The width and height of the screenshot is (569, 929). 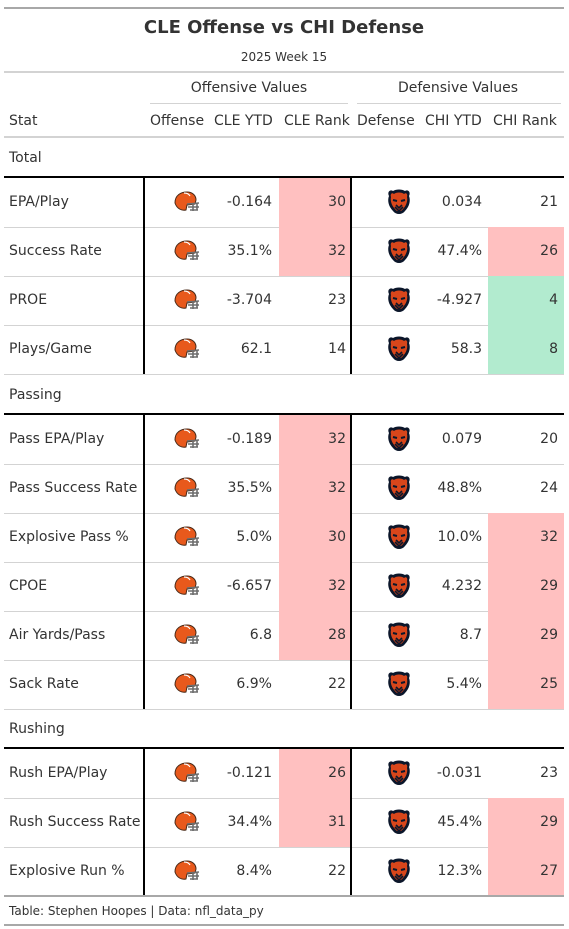 I want to click on col-header-defense: Defense, so click(x=386, y=121).